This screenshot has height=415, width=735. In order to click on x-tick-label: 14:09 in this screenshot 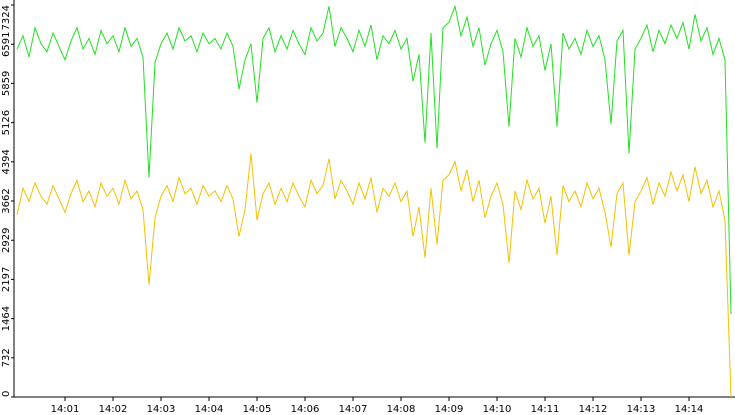, I will do `click(449, 409)`.